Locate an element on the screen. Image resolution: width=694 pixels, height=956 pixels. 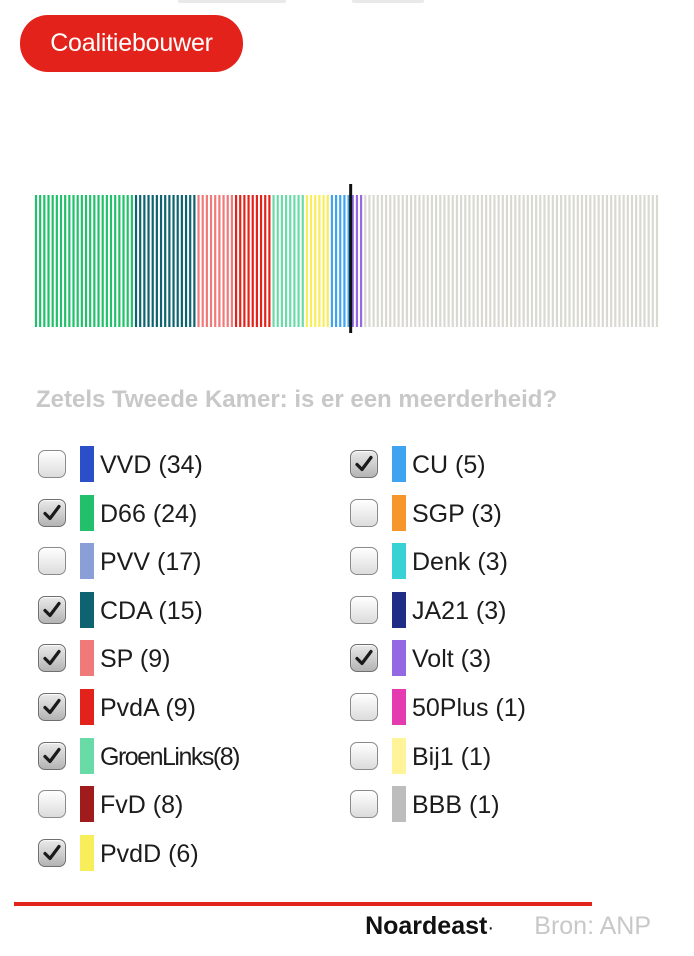
party-row-50plus: 50Plus (1) is located at coordinates (510, 711).